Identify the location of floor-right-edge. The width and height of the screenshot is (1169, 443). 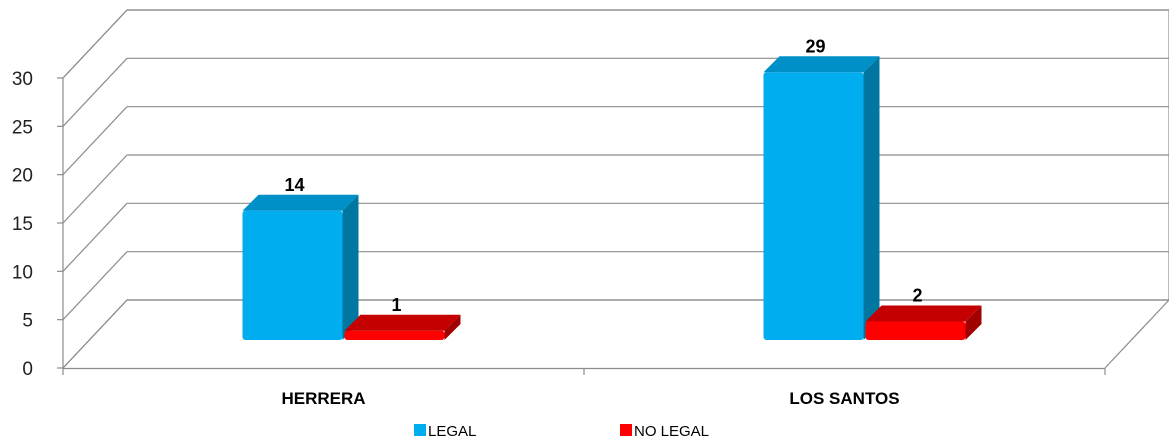
(1136, 334).